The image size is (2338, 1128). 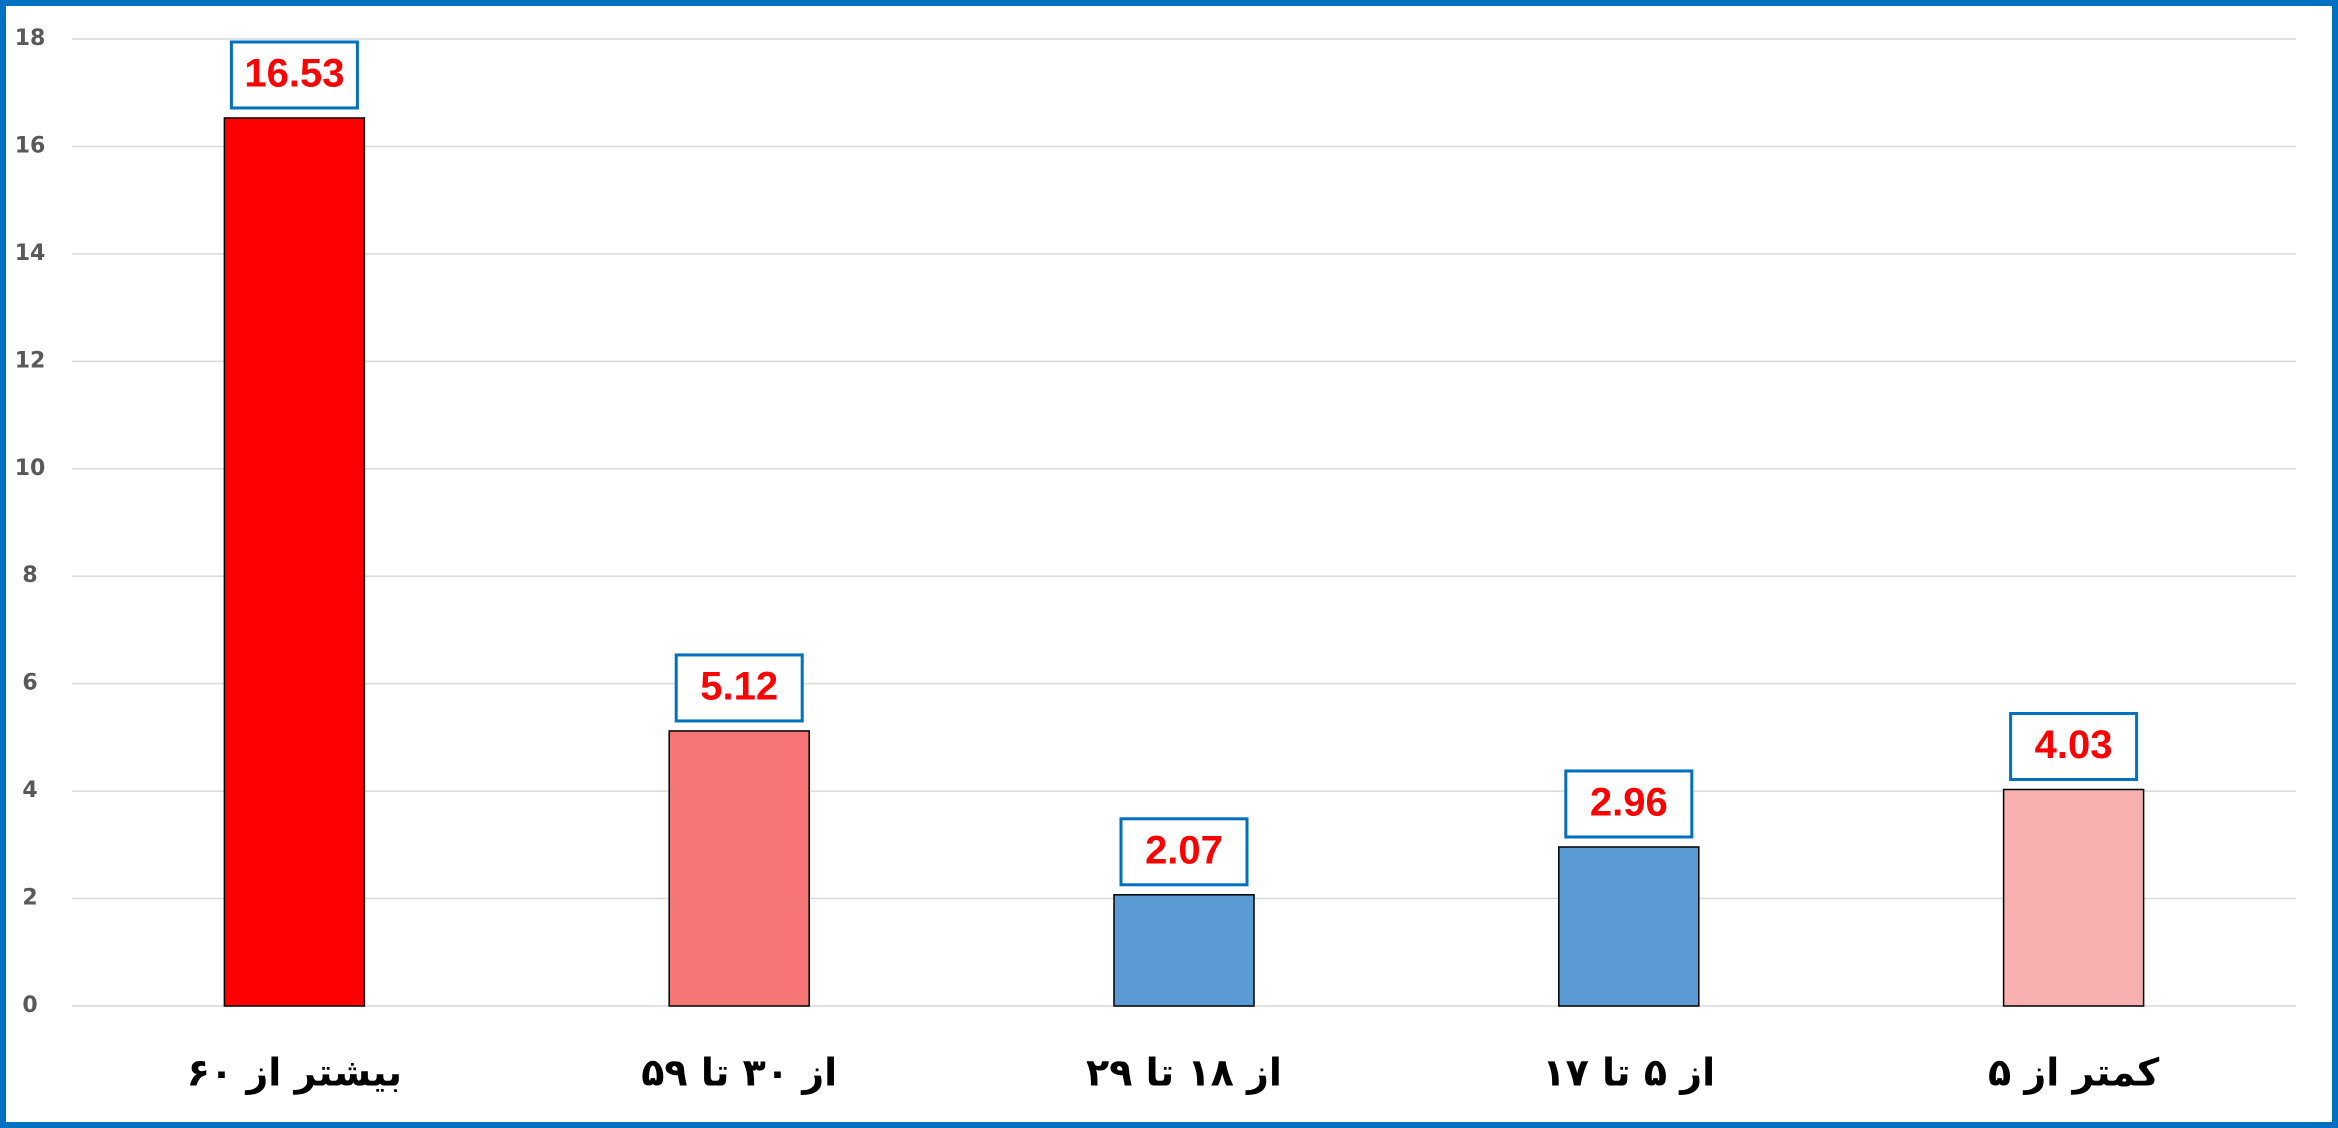 I want to click on y-tick-label: 10, so click(x=30, y=468).